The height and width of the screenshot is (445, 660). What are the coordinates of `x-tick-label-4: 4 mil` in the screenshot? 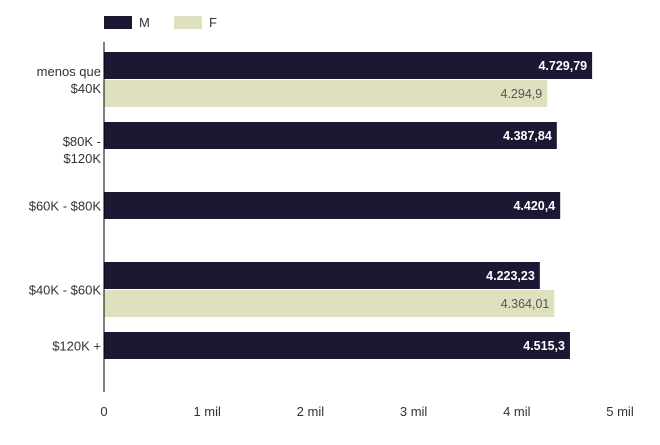 It's located at (517, 411).